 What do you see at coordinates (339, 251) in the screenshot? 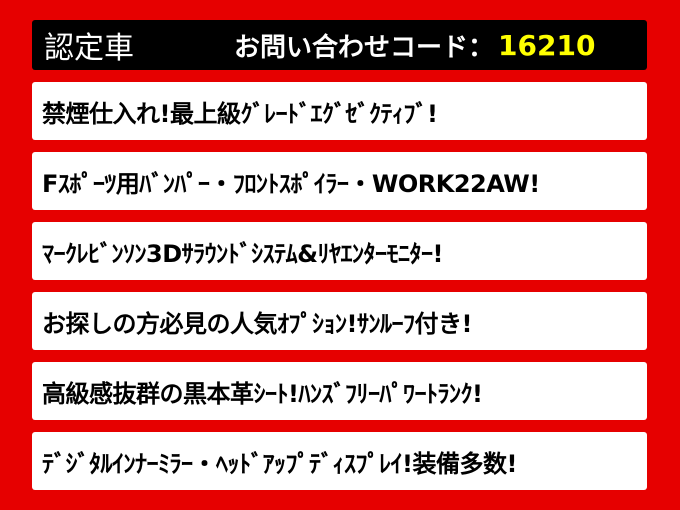
I see `feature-item: ﾏｰｸﾚﾋﾞﾝｿﾝ3Dｻﾗｳﾝﾄﾞｼｽﾃﾑ&ﾘﾔｴﾝﾀｰﾓﾆﾀｰ!` at bounding box center [339, 251].